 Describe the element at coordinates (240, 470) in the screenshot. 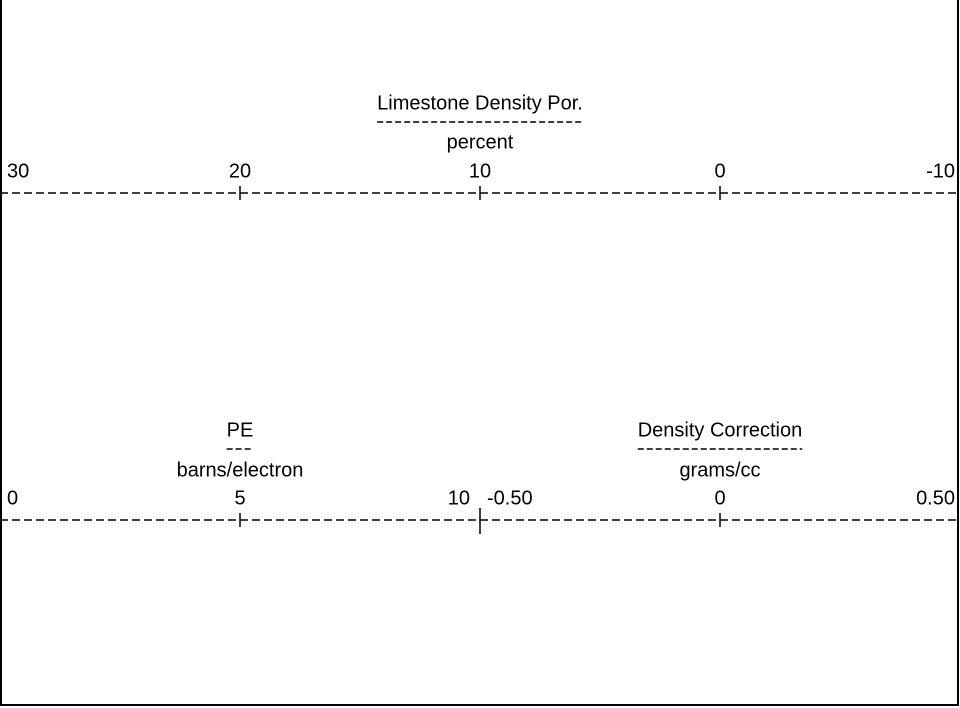

I see `scale-unit: barns/electron` at that location.